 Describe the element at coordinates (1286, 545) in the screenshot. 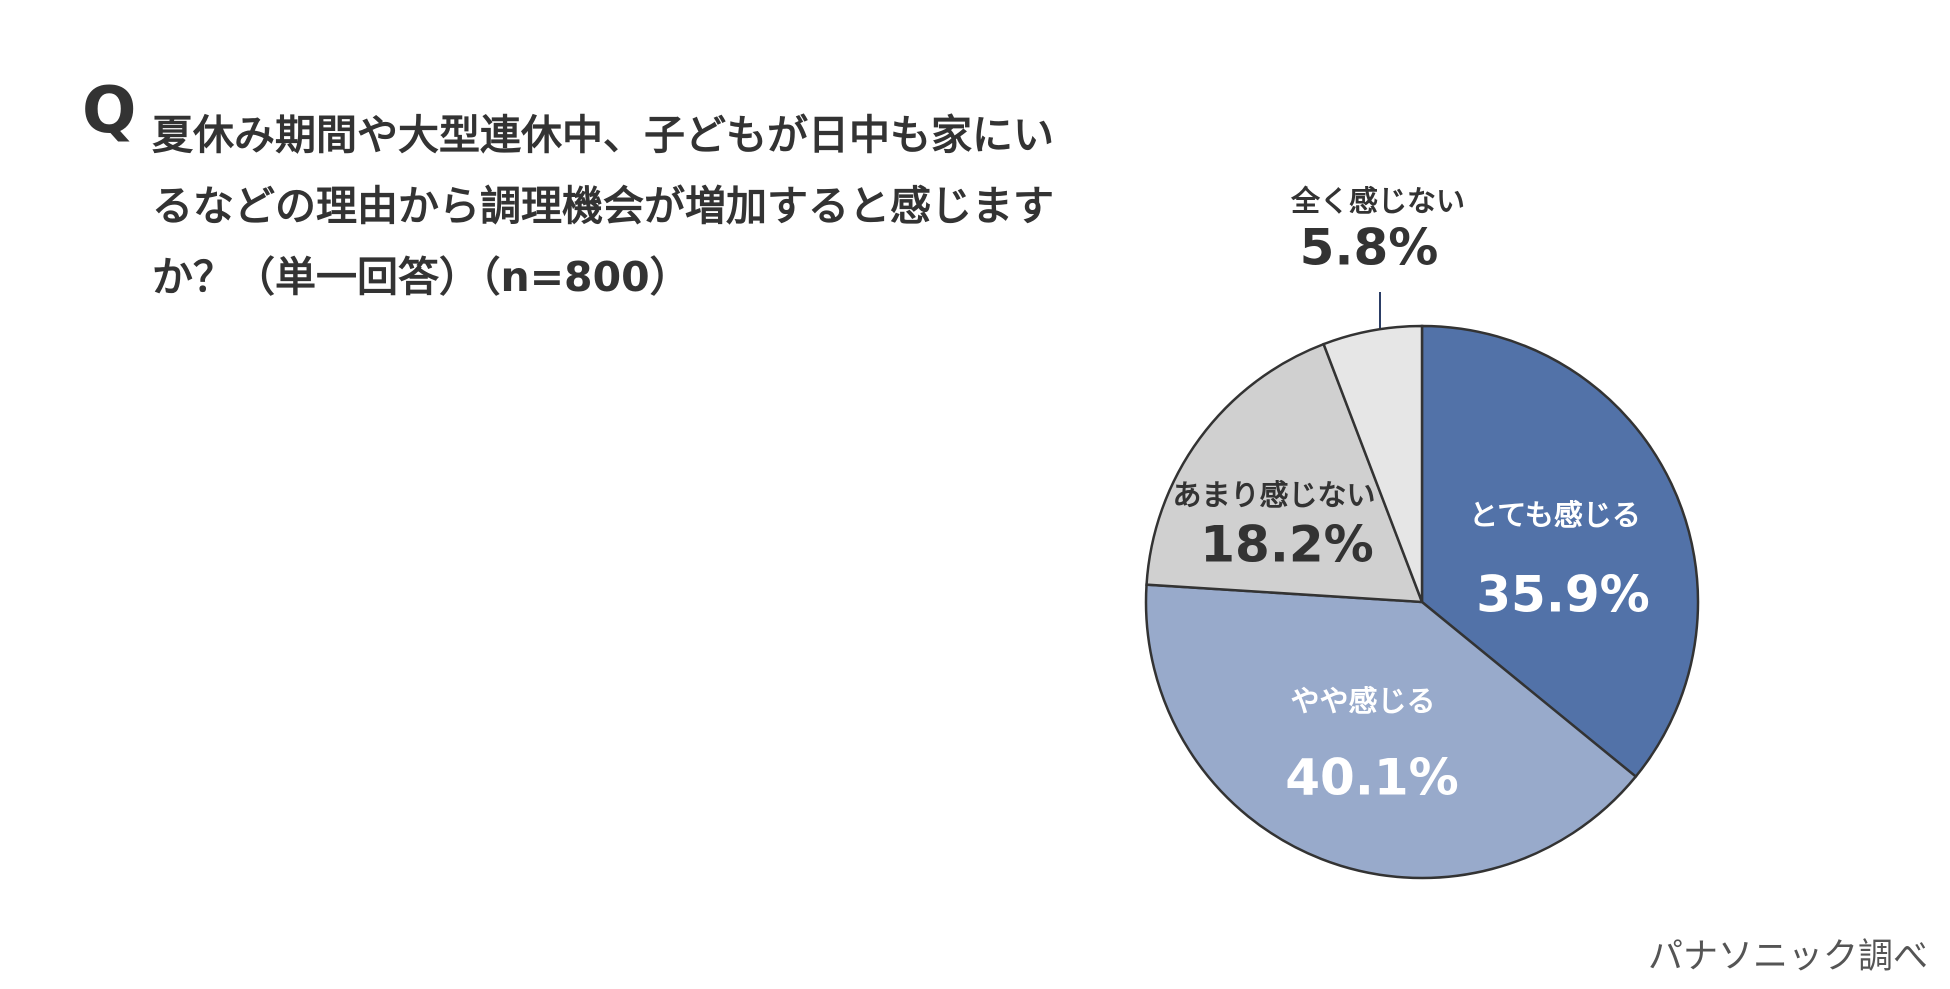

I see `value-label: 18.2%` at that location.